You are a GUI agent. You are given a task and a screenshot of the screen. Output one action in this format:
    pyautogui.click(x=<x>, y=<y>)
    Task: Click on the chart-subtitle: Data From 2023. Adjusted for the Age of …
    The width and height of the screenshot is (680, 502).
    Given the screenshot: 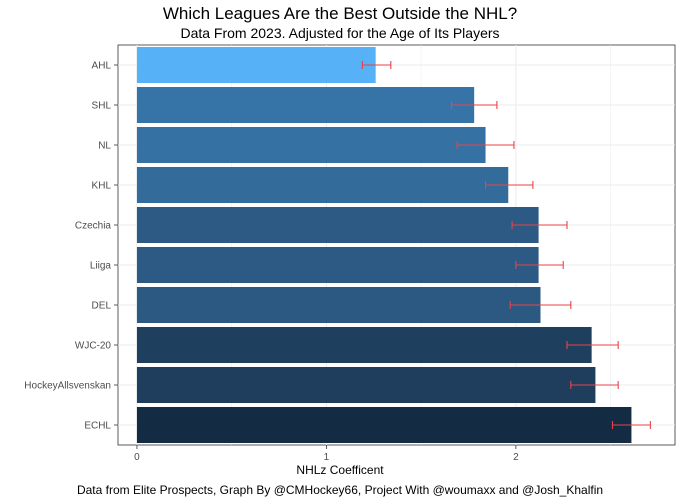 What is the action you would take?
    pyautogui.click(x=340, y=33)
    